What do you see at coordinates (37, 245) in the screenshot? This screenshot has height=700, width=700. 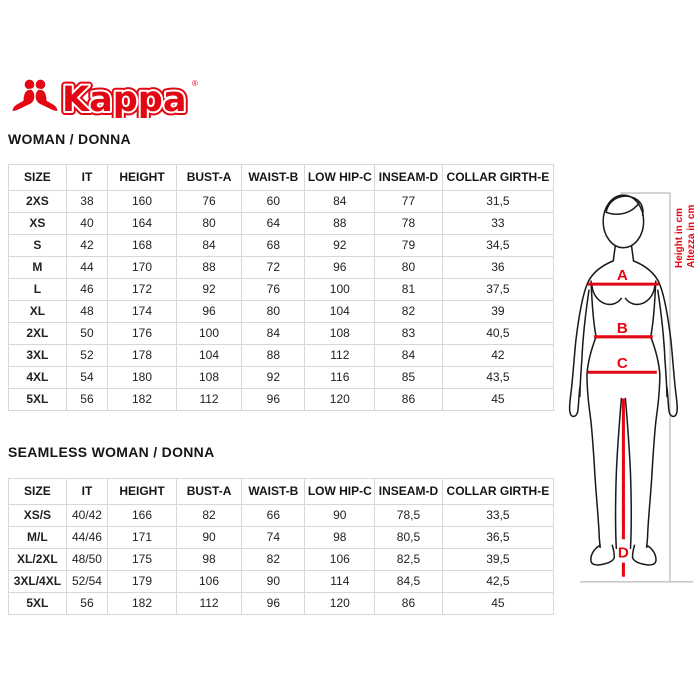 I see `size-cell: S` at bounding box center [37, 245].